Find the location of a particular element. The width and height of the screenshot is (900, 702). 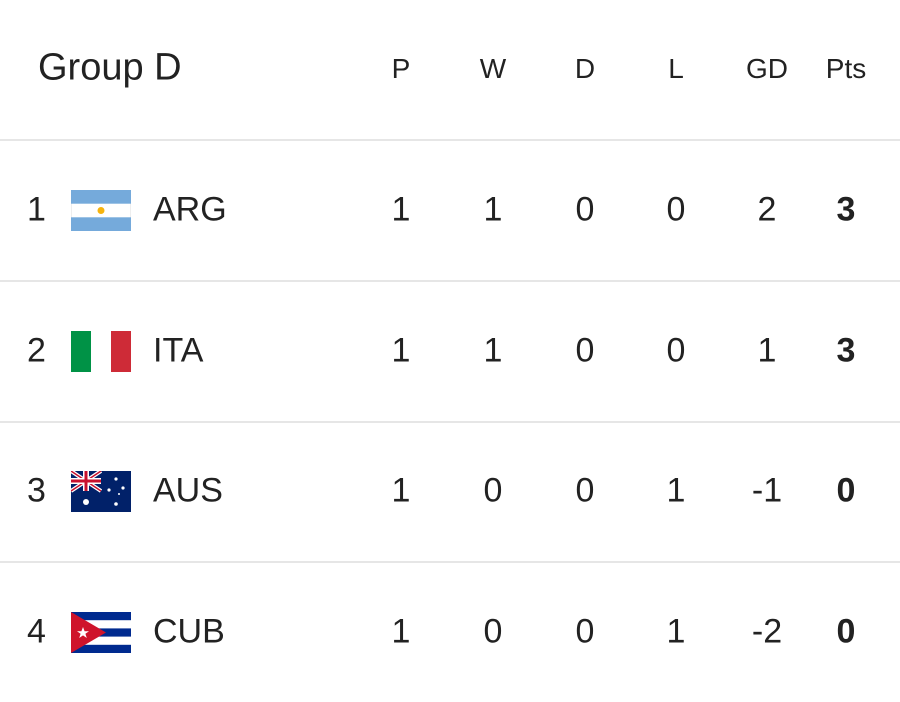

column-header: GD is located at coordinates (767, 68).